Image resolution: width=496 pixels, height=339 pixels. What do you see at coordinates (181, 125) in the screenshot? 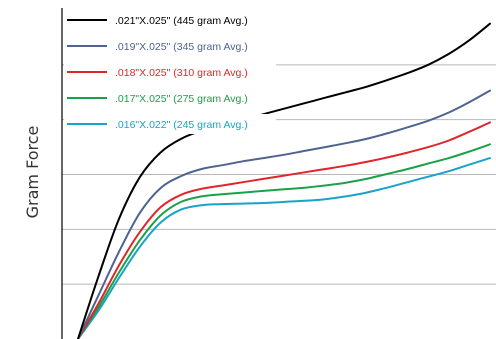
I see `legend-label: .016"X.022" (245 gram Avg.)` at bounding box center [181, 125].